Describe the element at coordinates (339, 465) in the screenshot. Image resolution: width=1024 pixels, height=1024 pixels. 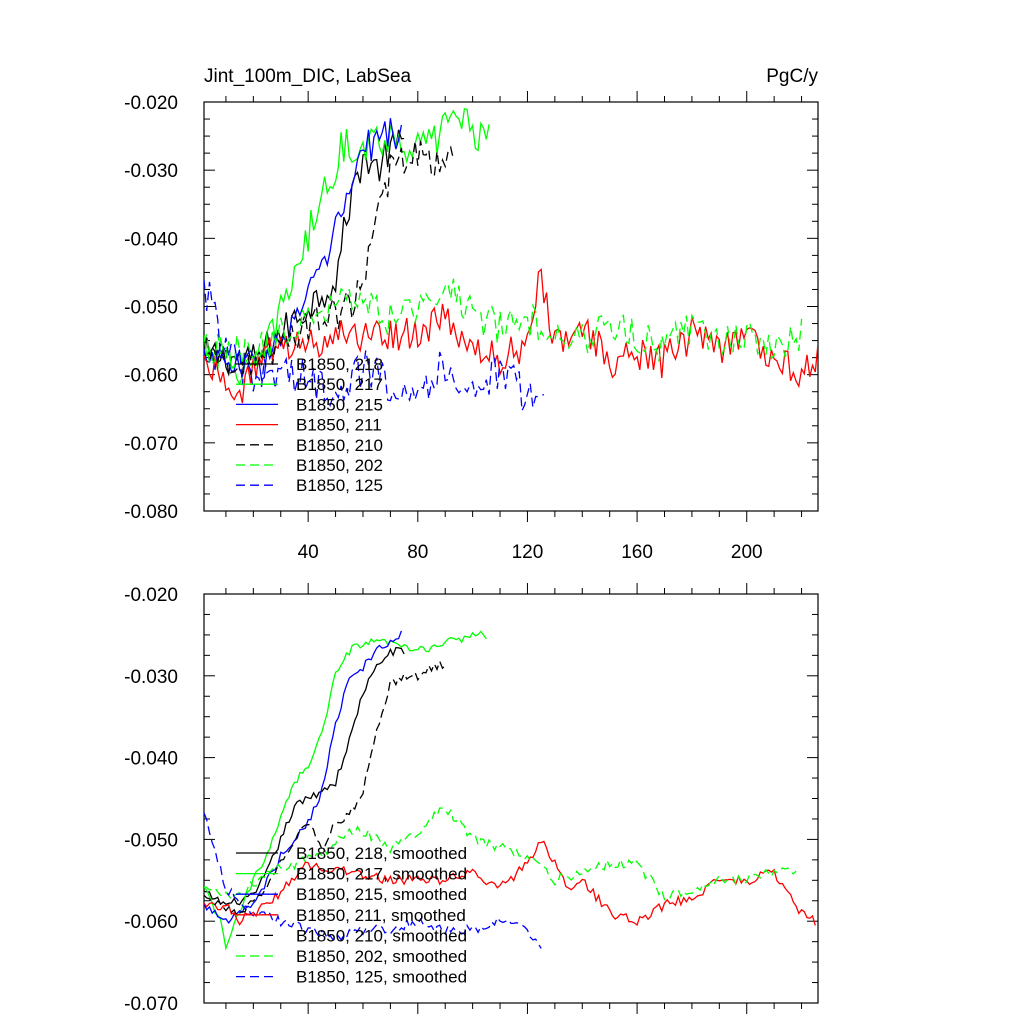
I see `legend-label: B1850, 202` at that location.